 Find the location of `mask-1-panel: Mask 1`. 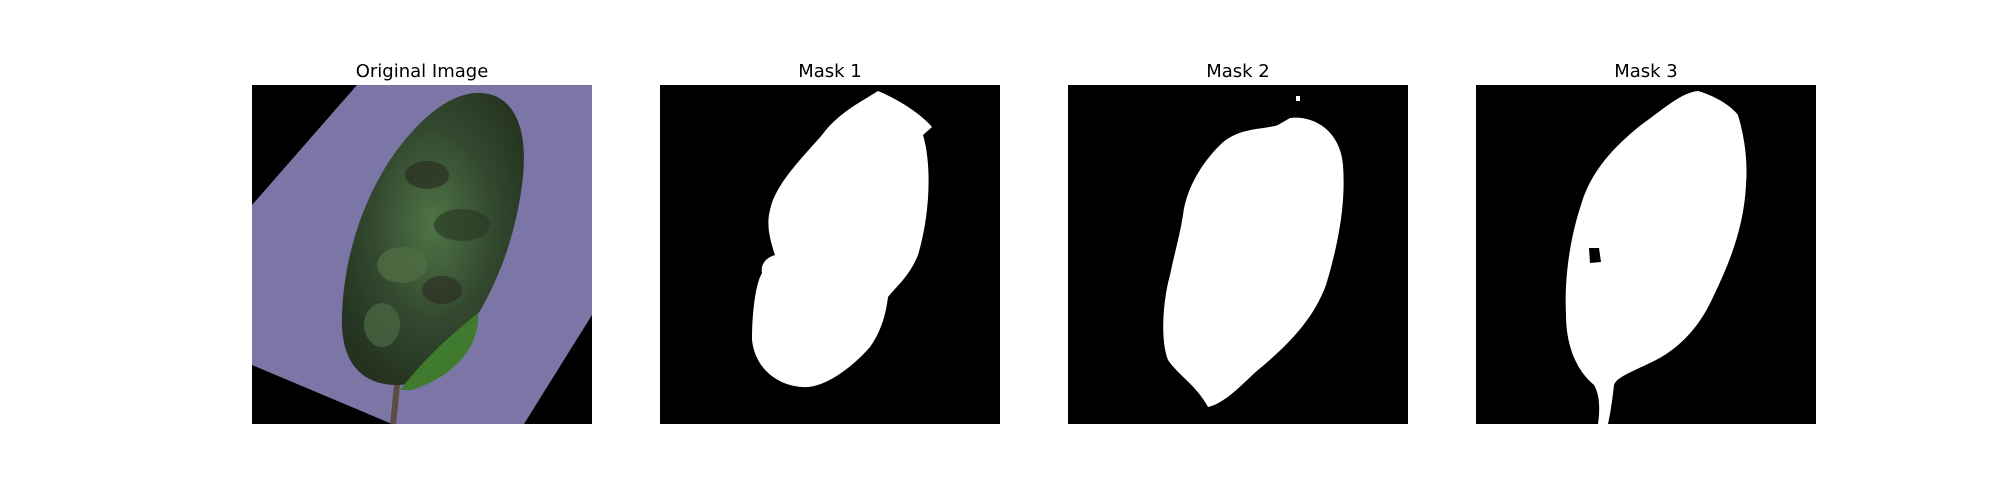

mask-1-panel: Mask 1 is located at coordinates (830, 242).